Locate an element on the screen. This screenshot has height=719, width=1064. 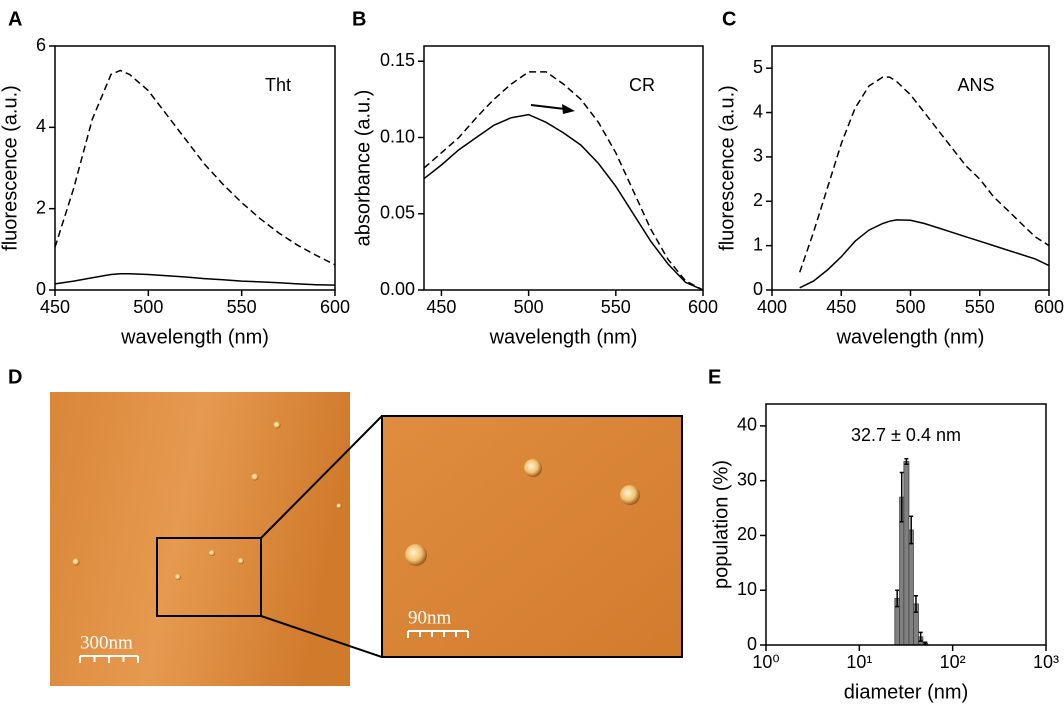
scale-bar-label: 300nm is located at coordinates (106, 642).